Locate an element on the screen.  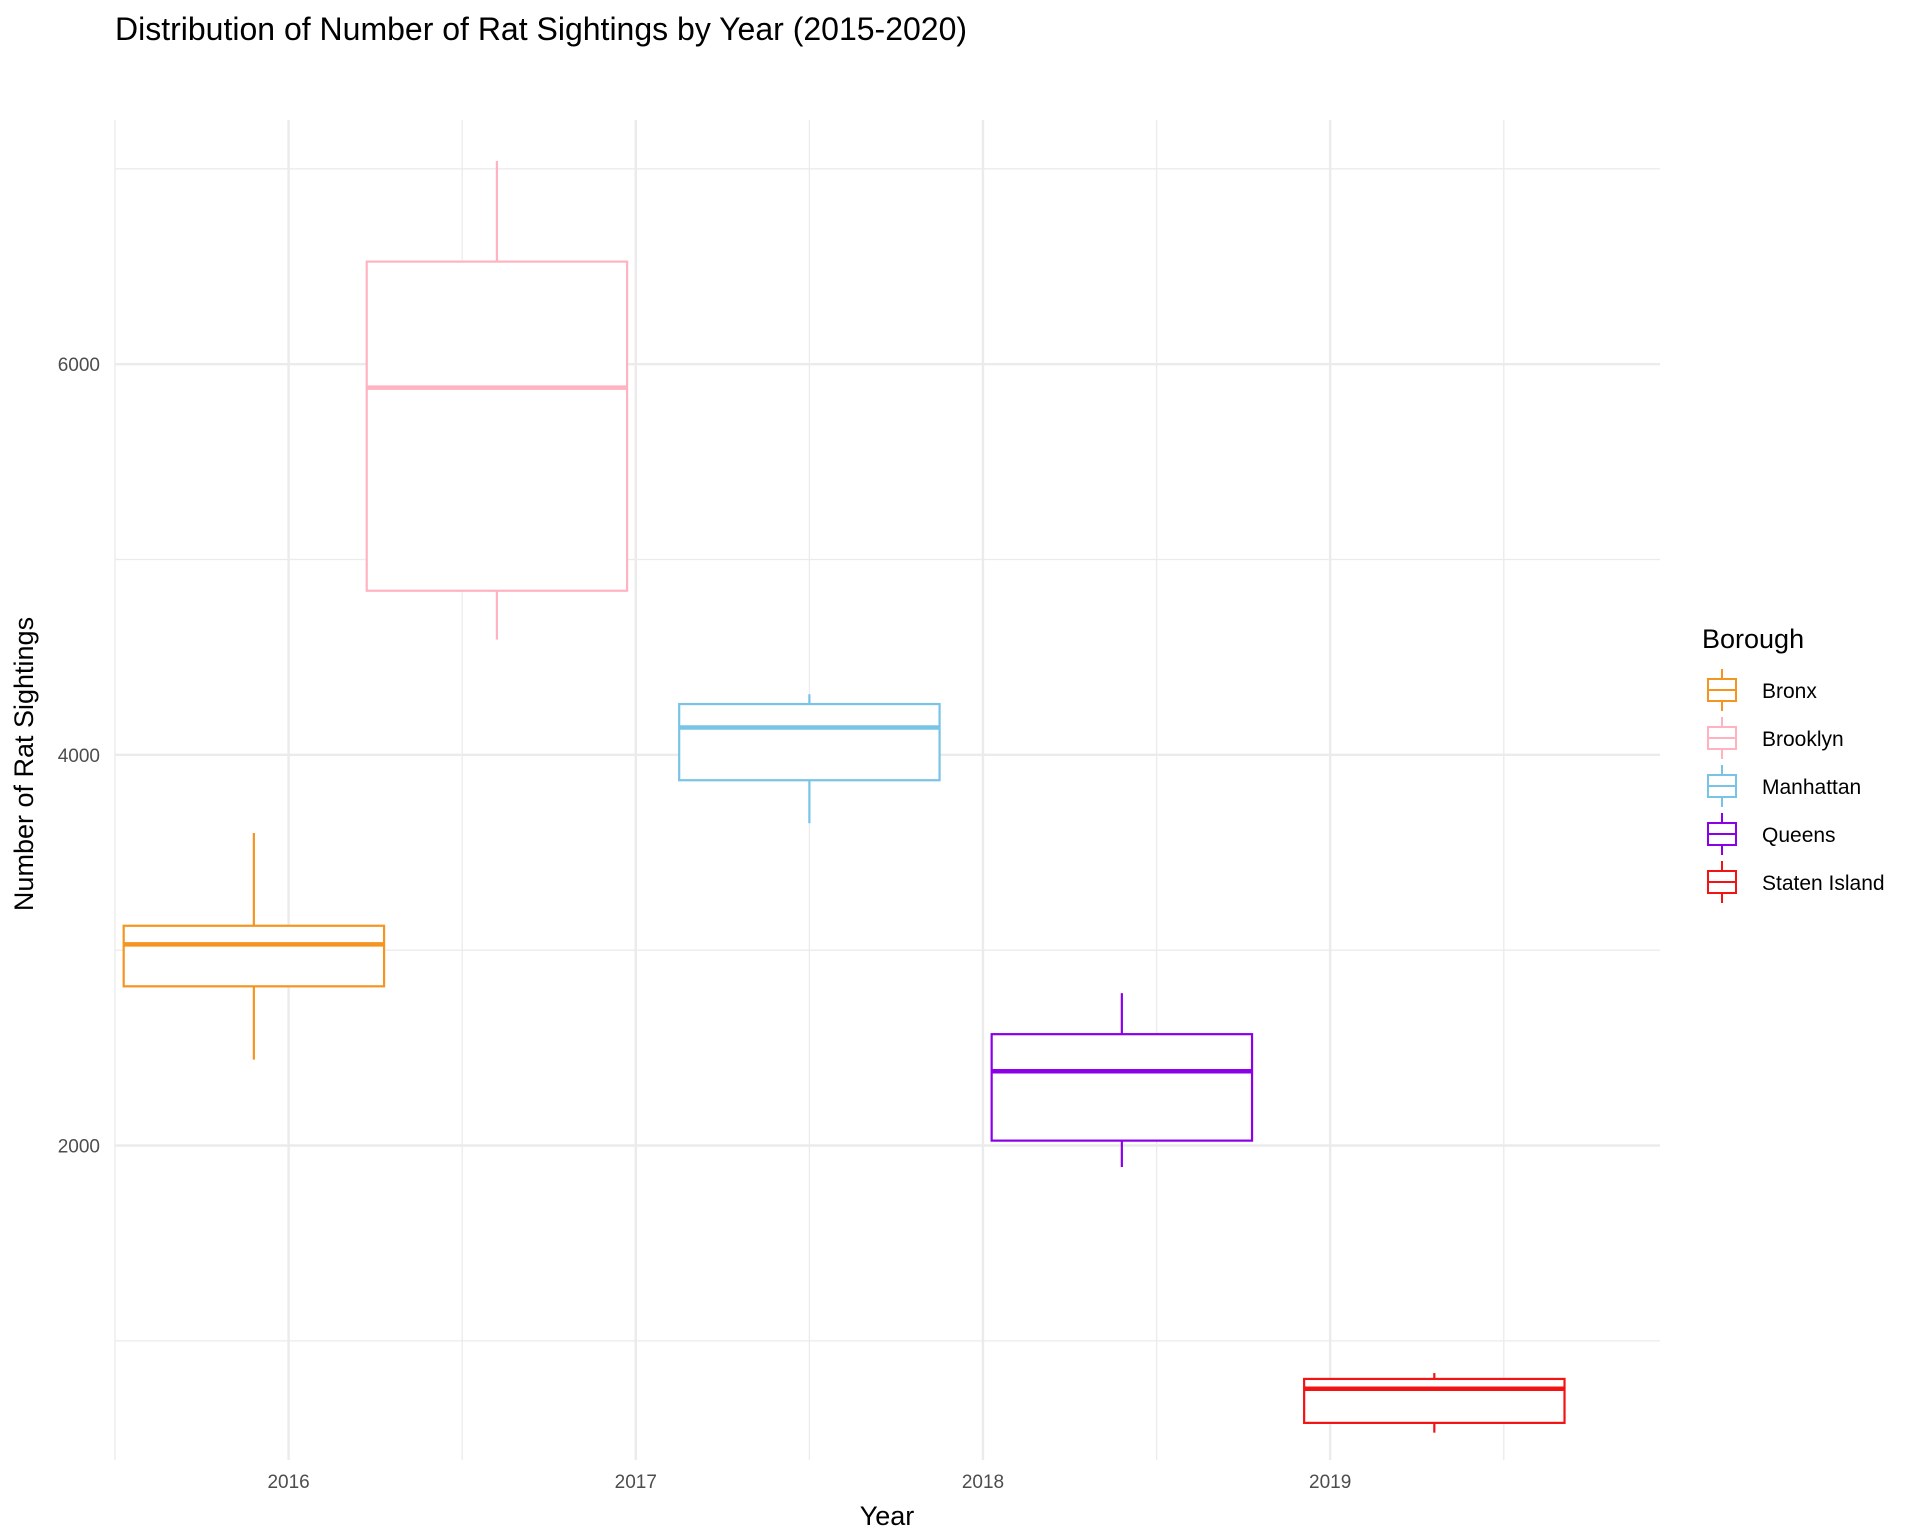
y-axis-ticks: 2000 4000 6000 is located at coordinates (79, 756).